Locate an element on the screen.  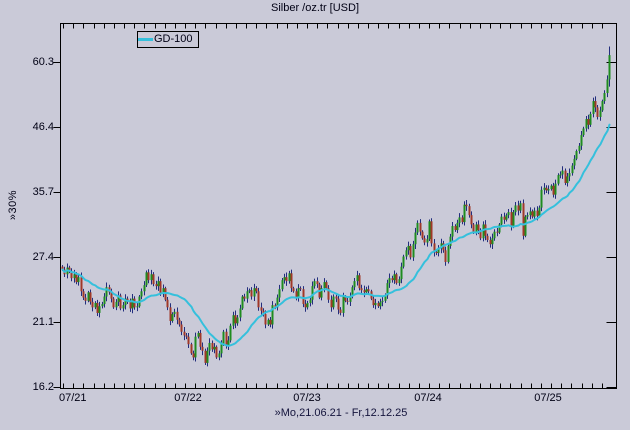
legend-label: GD-100 is located at coordinates (173, 39).